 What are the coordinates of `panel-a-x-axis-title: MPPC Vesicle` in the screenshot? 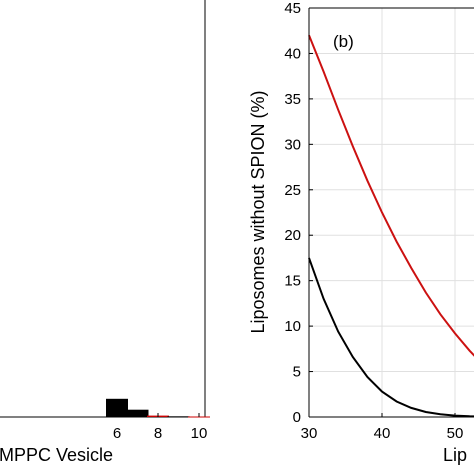 It's located at (56, 455).